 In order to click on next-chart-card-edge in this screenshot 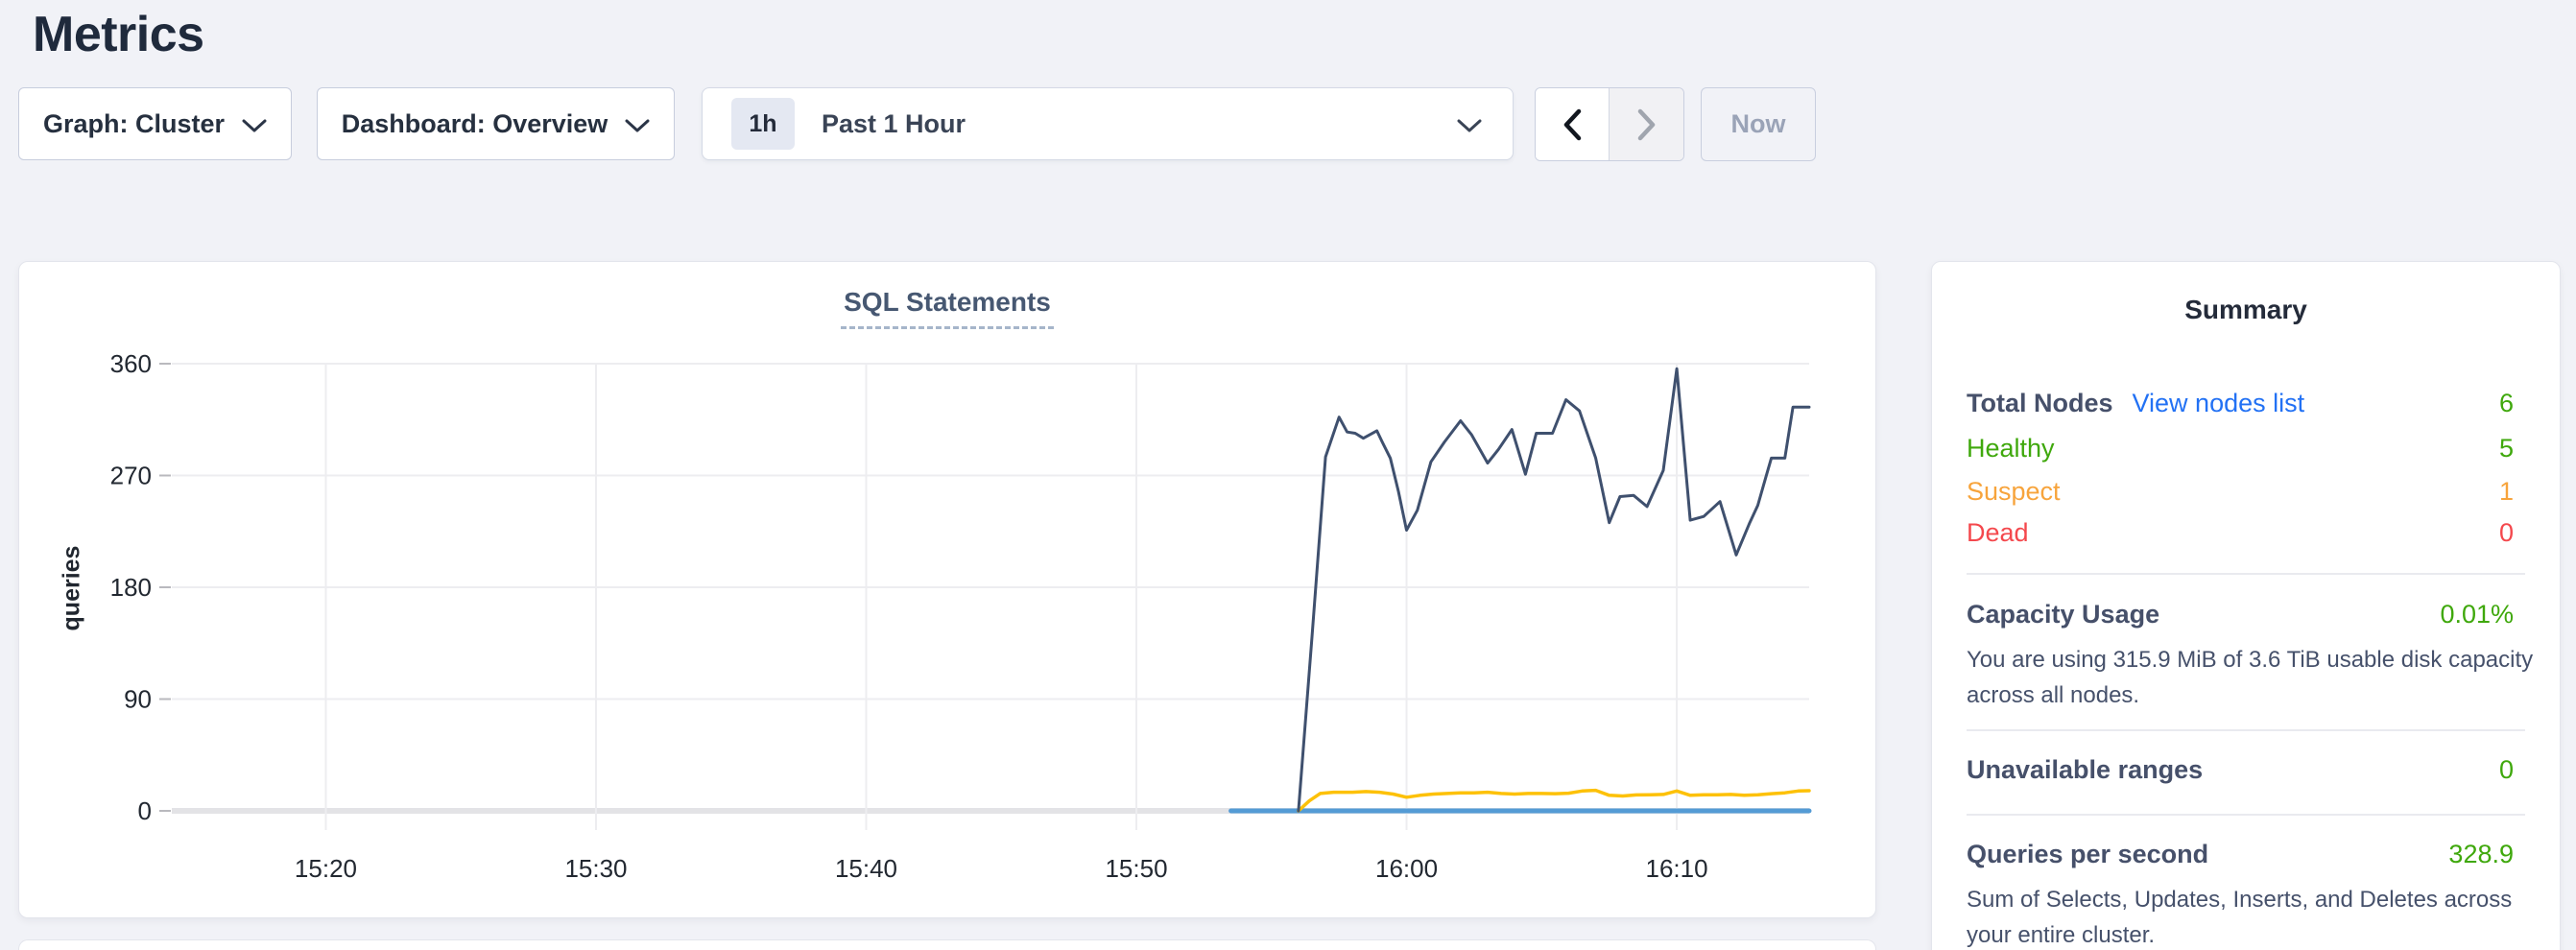, I will do `click(947, 944)`.